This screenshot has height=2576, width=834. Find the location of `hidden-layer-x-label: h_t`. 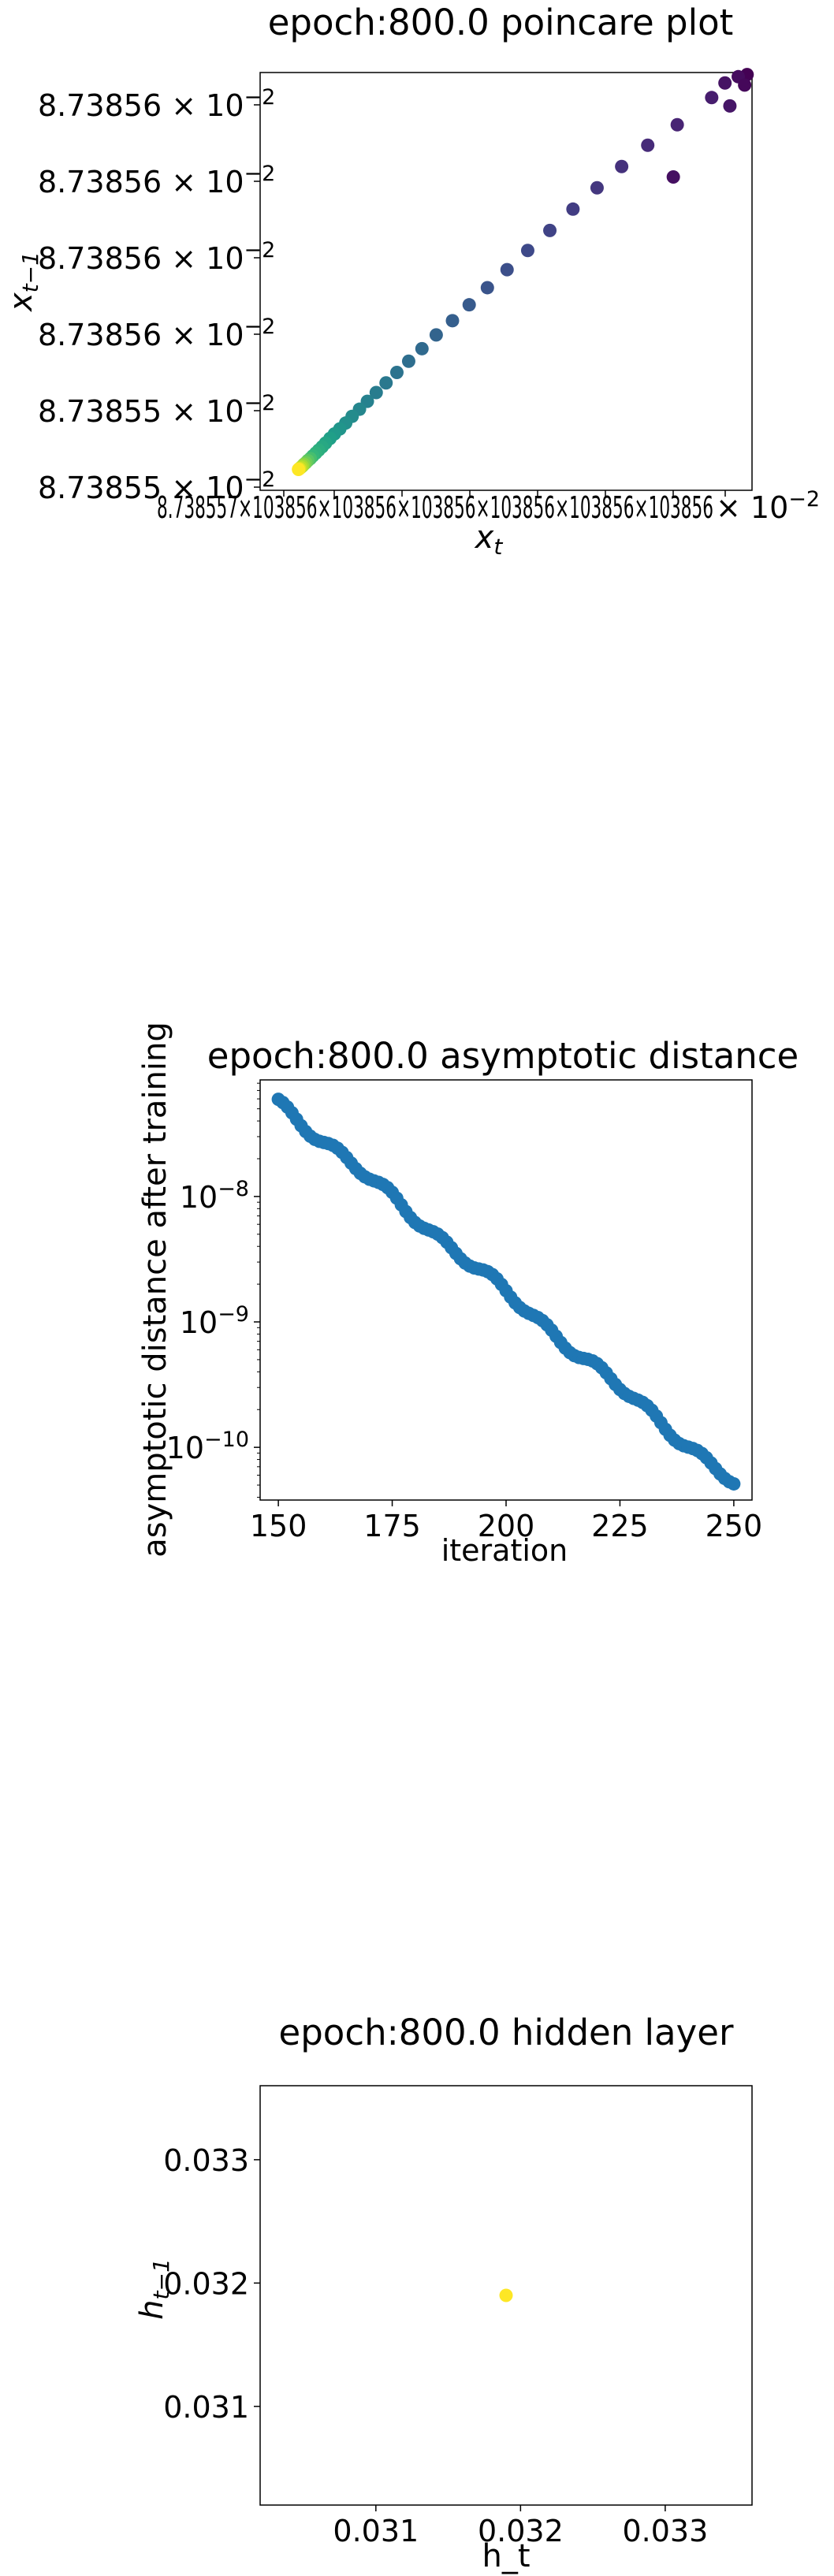

hidden-layer-x-label: h_t is located at coordinates (506, 2556).